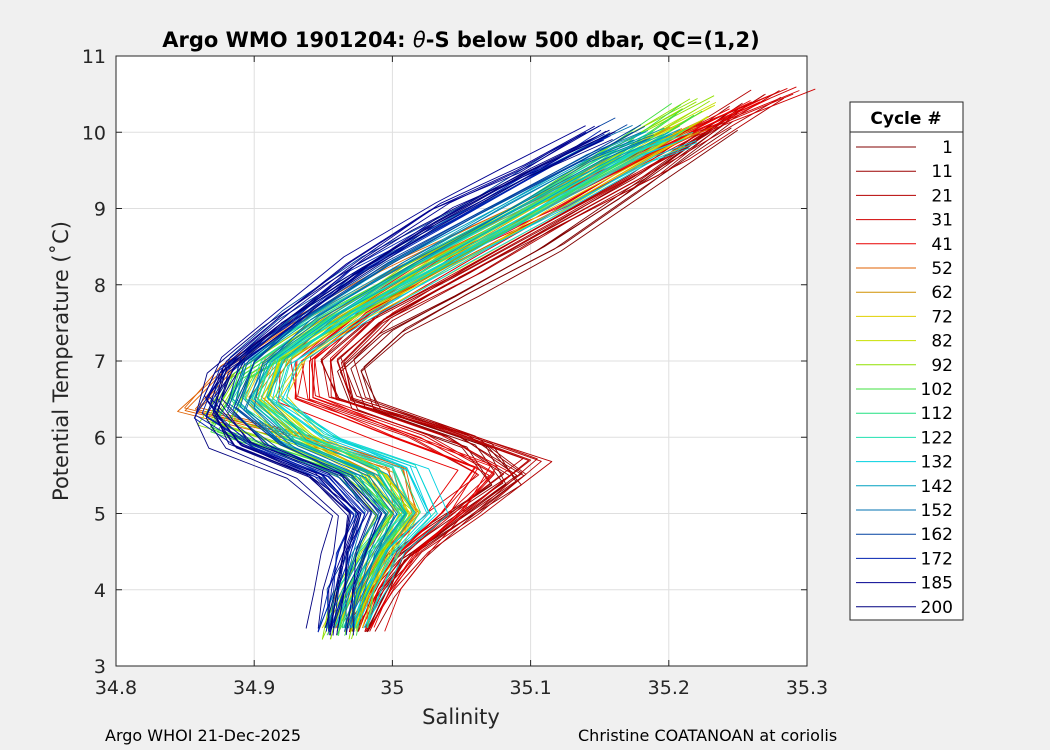 Image resolution: width=1050 pixels, height=750 pixels. What do you see at coordinates (530, 688) in the screenshot?
I see `x-tick-label: 35.1` at bounding box center [530, 688].